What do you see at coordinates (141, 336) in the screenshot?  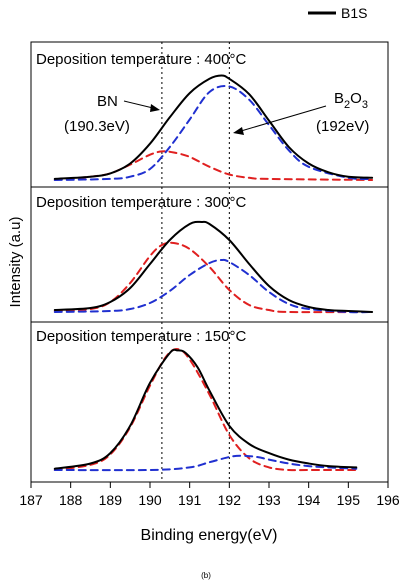 I see `panel-title-150: Deposition temperature : 150°C` at bounding box center [141, 336].